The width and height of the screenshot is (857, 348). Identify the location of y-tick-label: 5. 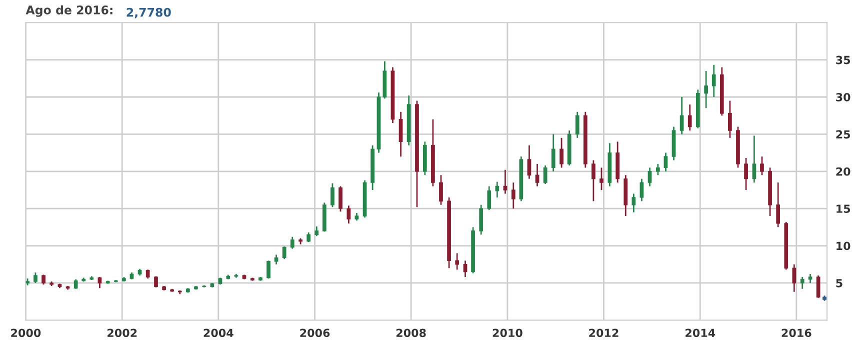
(839, 283).